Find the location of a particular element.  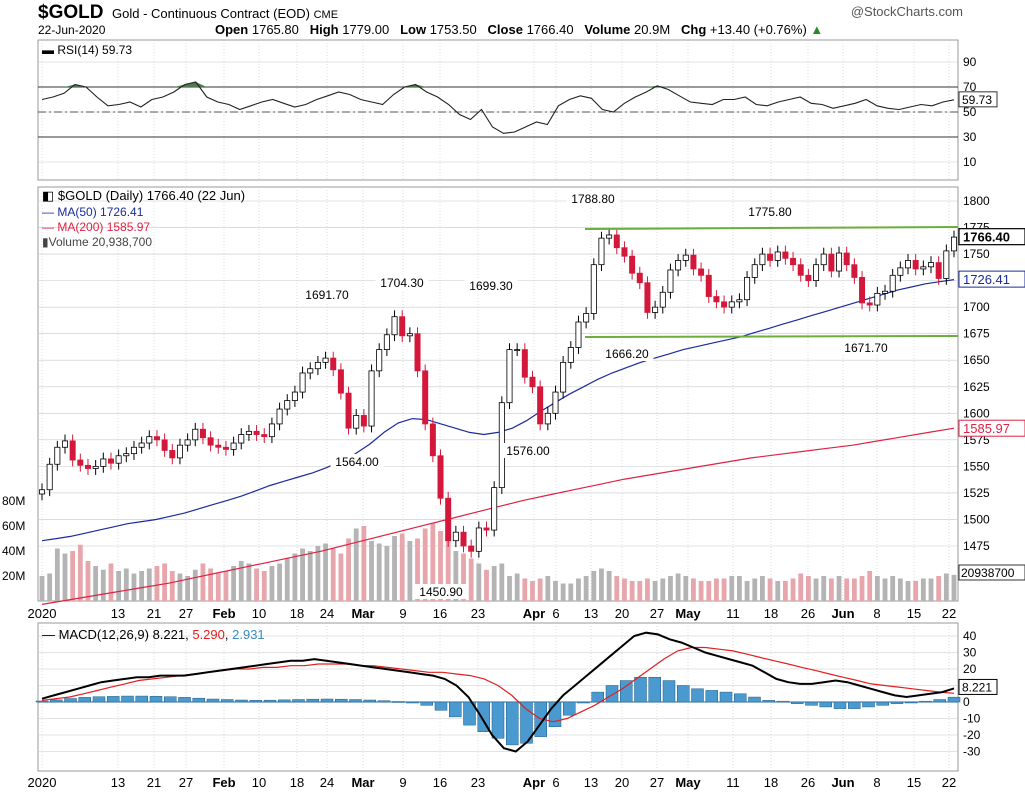

x-tick-label-bottom: 21 is located at coordinates (154, 782).